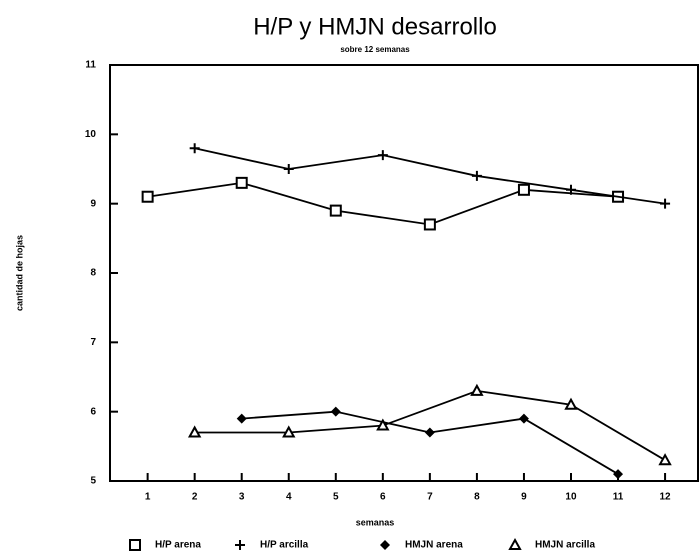  I want to click on x-tick-label: 10, so click(571, 497).